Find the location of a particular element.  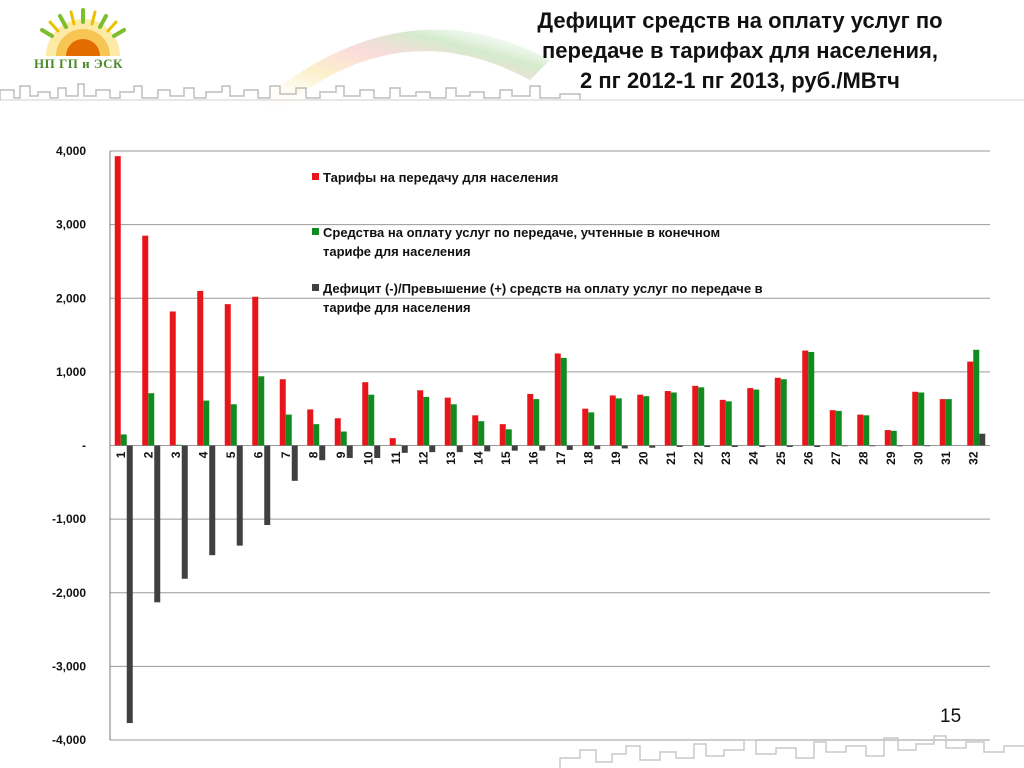

x-tick-label: 28 is located at coordinates (863, 458).